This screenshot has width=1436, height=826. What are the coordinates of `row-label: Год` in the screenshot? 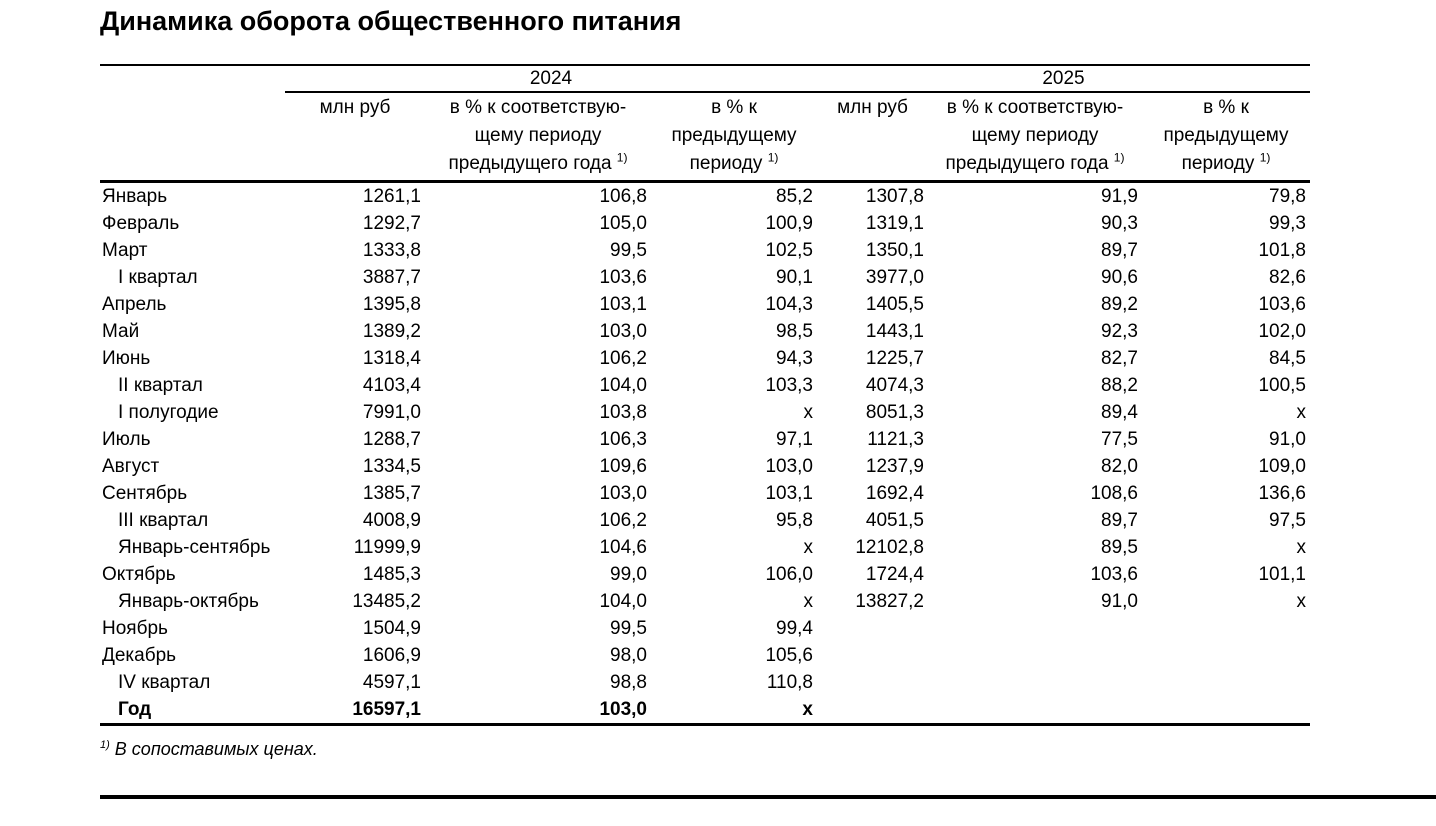 It's located at (192, 711).